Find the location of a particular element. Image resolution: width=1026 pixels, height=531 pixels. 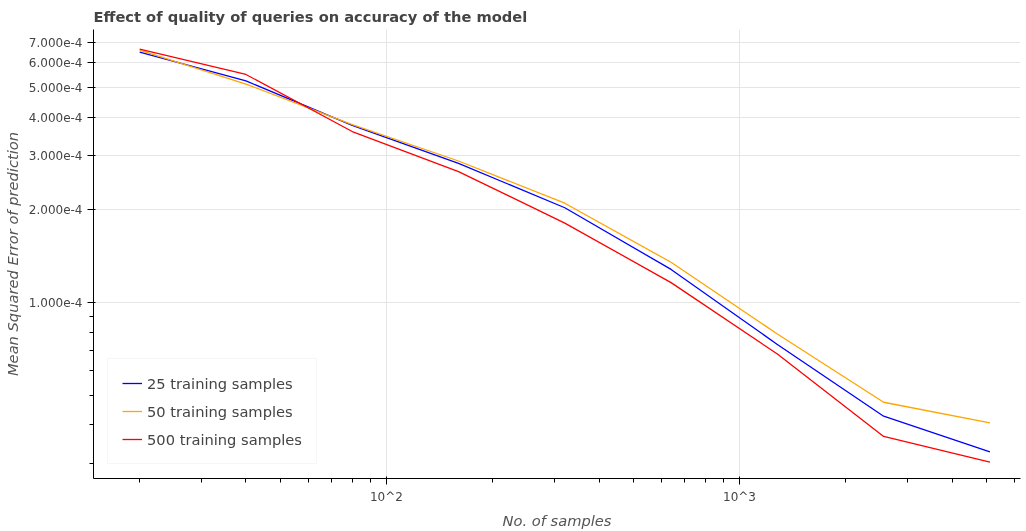

y-tick-label: 5.000e-4 is located at coordinates (55, 87).